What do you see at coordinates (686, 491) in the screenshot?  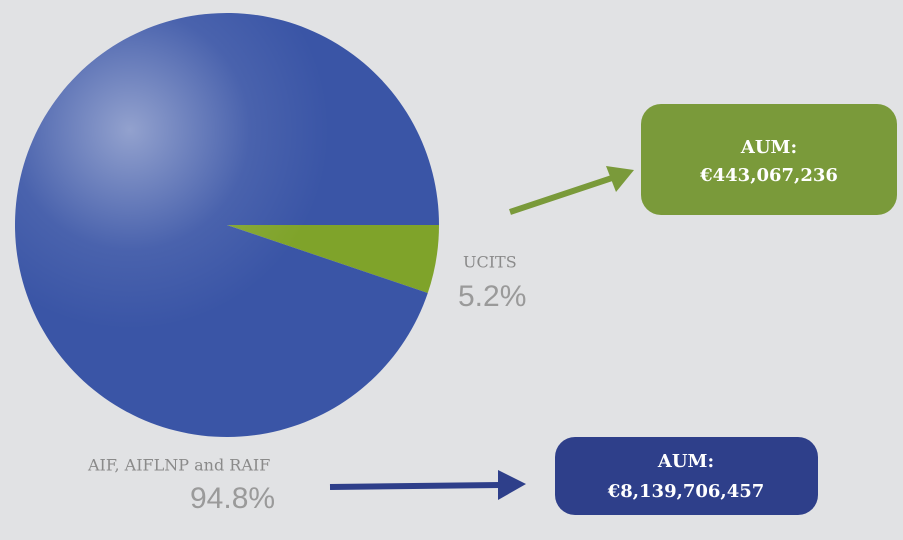 I see `aum-value: €8,139,706,457` at bounding box center [686, 491].